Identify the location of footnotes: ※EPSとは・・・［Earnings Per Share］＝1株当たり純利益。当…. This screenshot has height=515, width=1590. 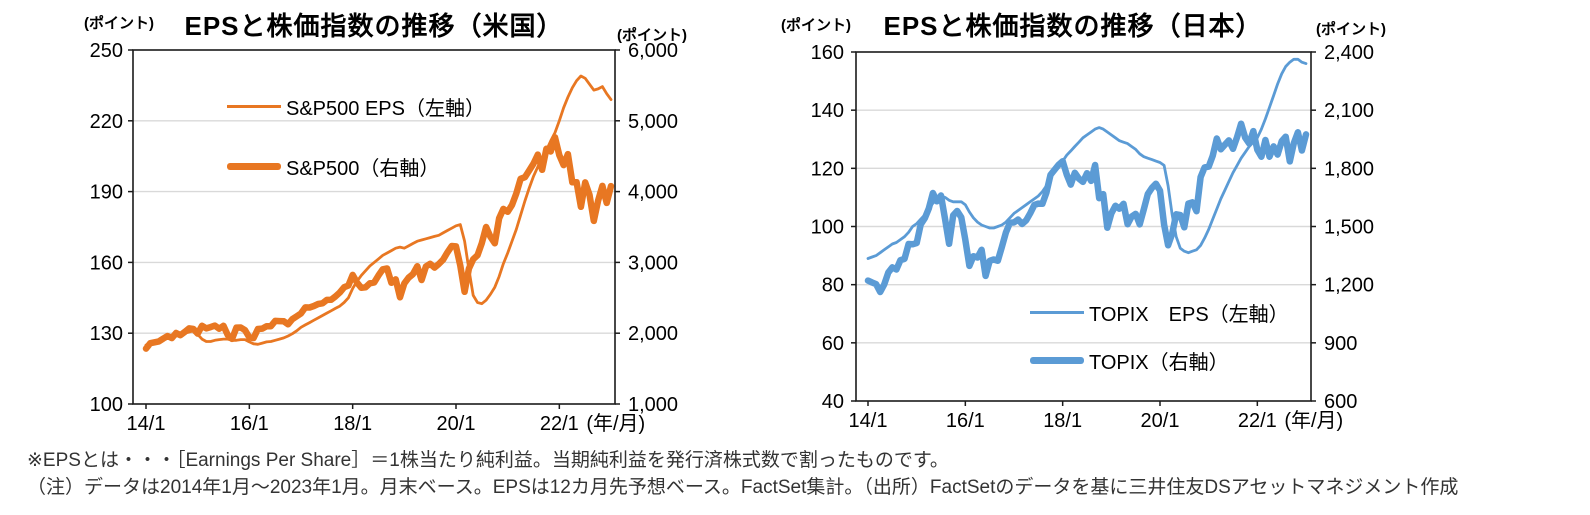
(742, 474).